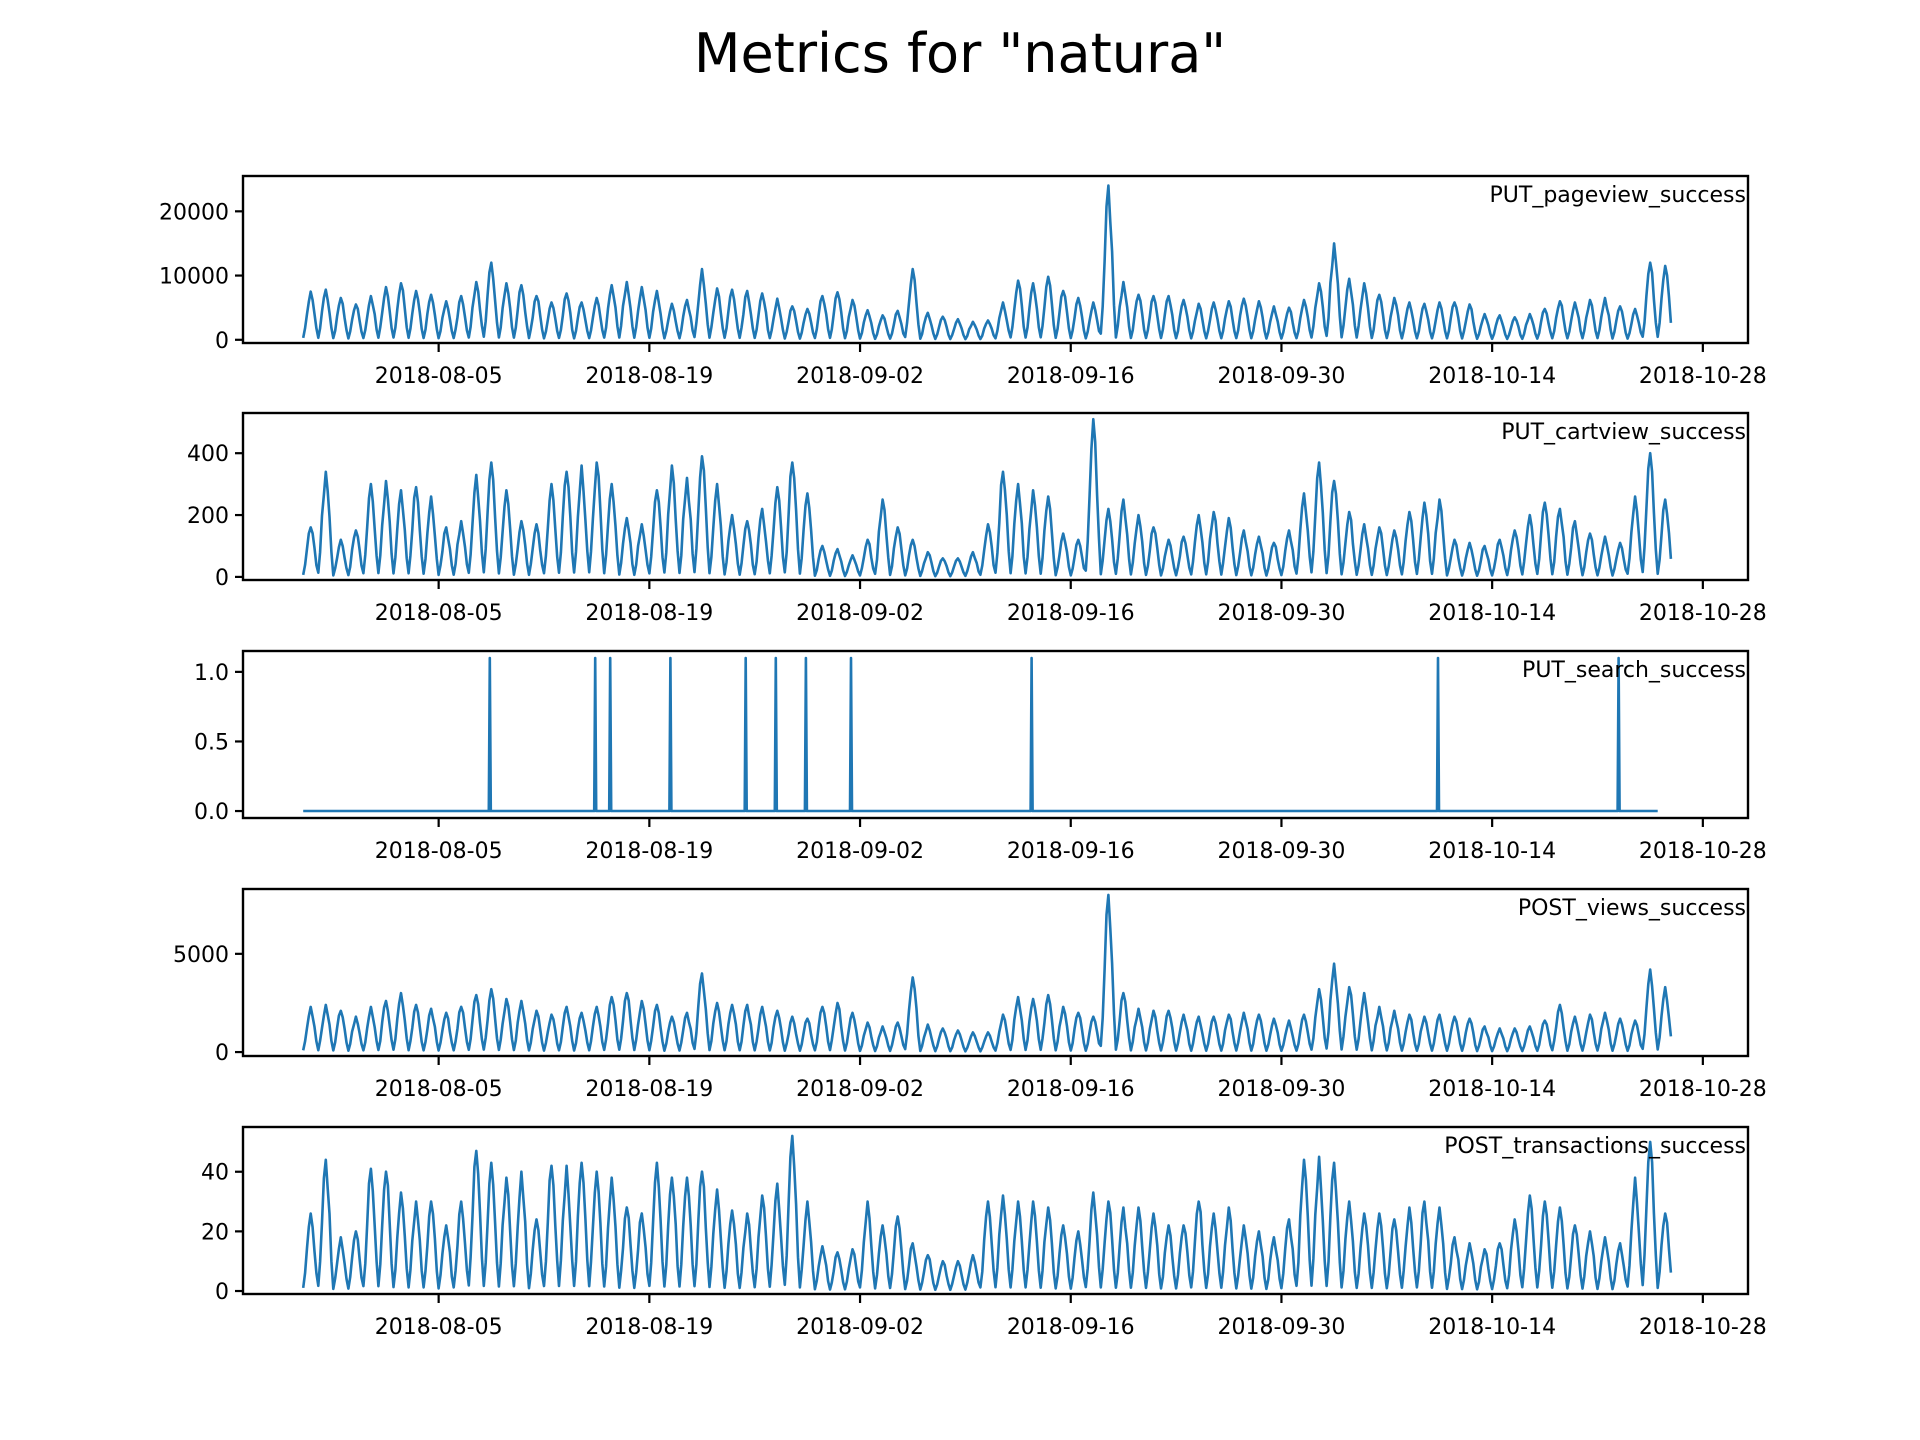 Image resolution: width=1920 pixels, height=1440 pixels. What do you see at coordinates (215, 1232) in the screenshot?
I see `y-tick-label: 20` at bounding box center [215, 1232].